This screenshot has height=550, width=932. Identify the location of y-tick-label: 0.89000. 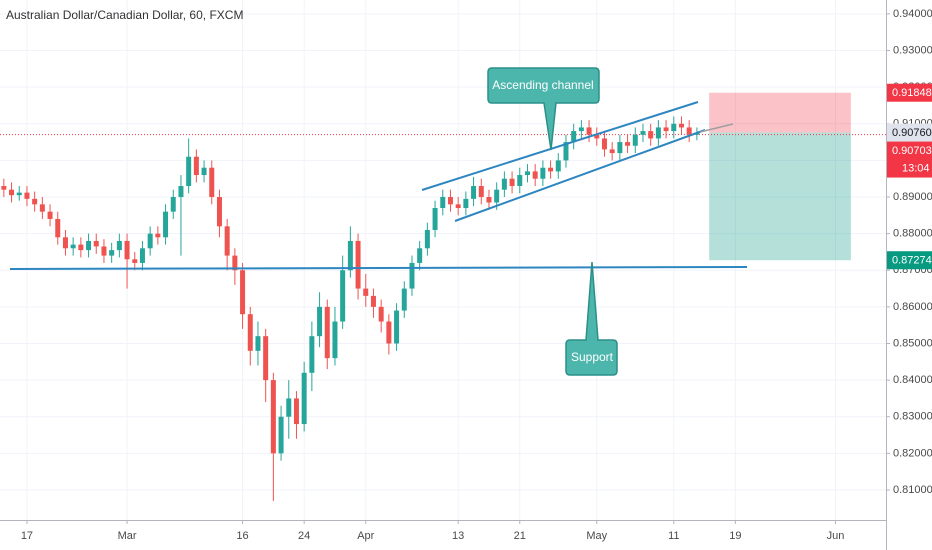
(912, 197).